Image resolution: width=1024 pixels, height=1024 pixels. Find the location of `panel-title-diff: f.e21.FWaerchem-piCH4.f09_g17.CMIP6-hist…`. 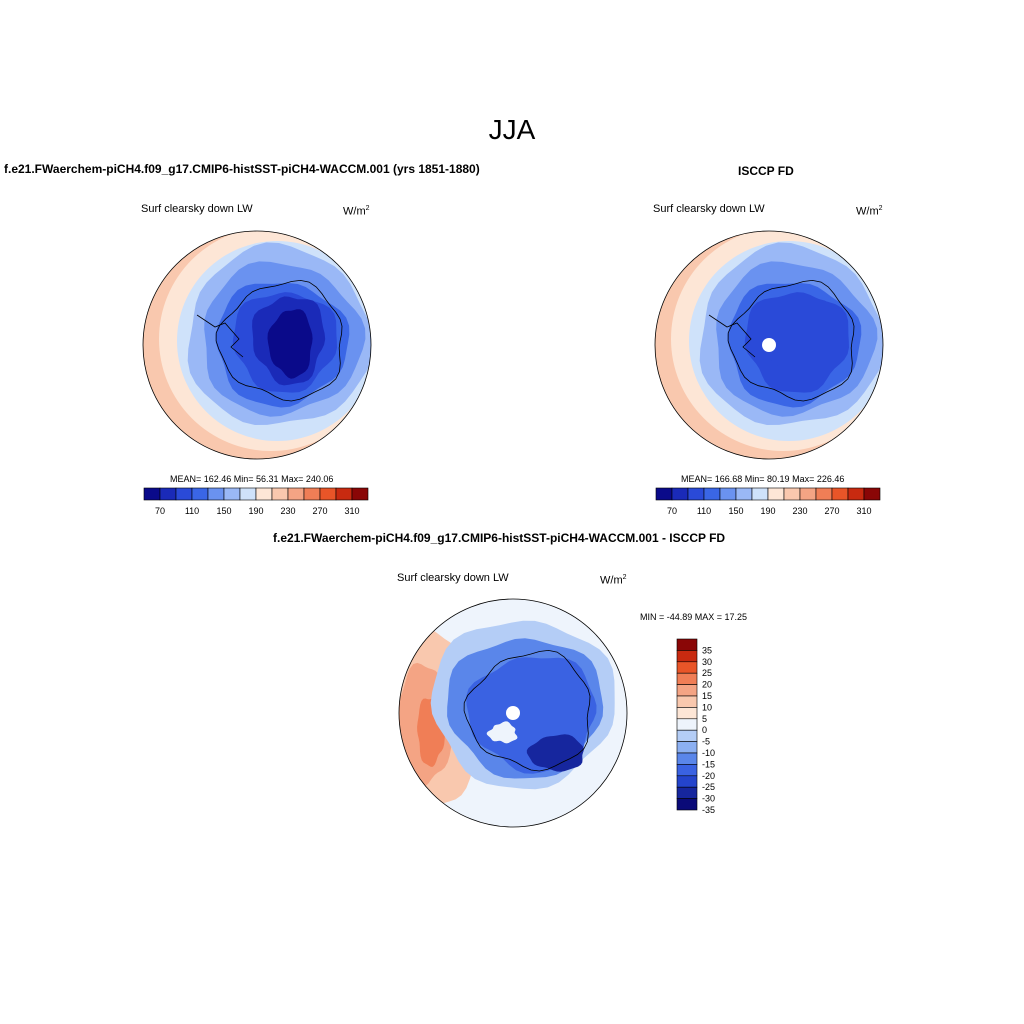

panel-title-diff: f.e21.FWaerchem-piCH4.f09_g17.CMIP6-hist… is located at coordinates (499, 538).